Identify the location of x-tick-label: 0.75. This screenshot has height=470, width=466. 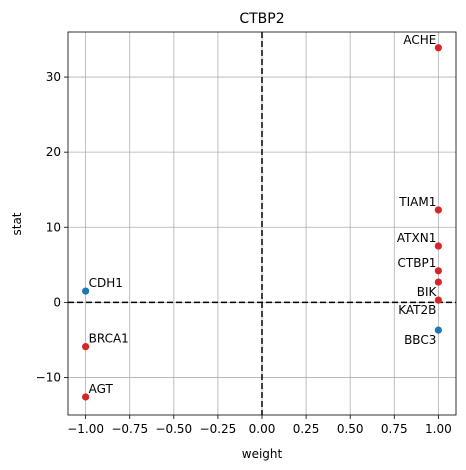
(394, 429).